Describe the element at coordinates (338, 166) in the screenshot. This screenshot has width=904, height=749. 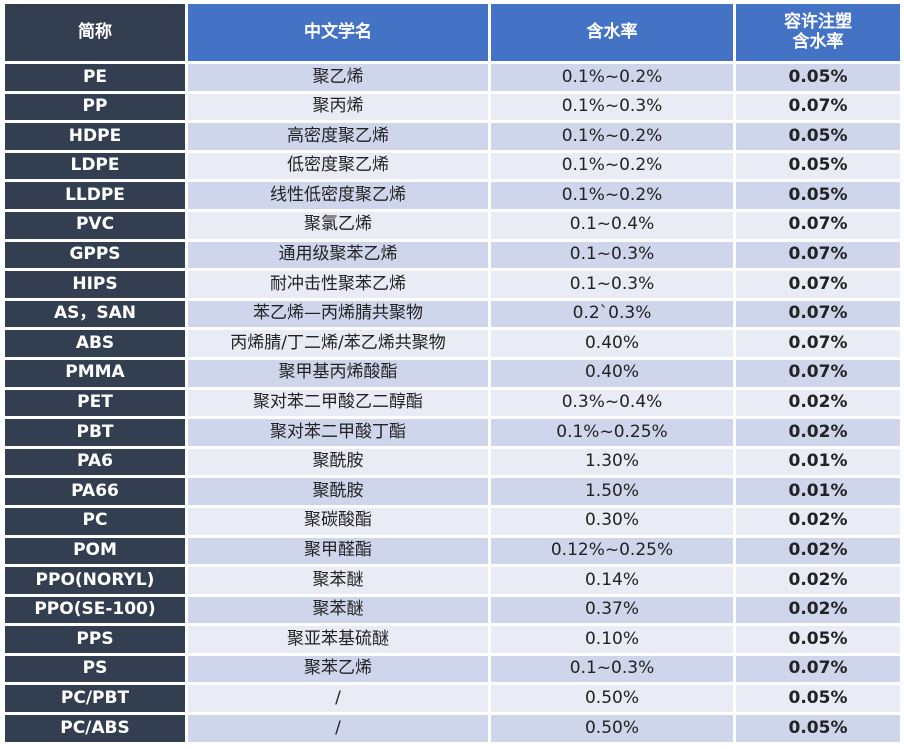
I see `table-cell: 低密度聚乙烯` at that location.